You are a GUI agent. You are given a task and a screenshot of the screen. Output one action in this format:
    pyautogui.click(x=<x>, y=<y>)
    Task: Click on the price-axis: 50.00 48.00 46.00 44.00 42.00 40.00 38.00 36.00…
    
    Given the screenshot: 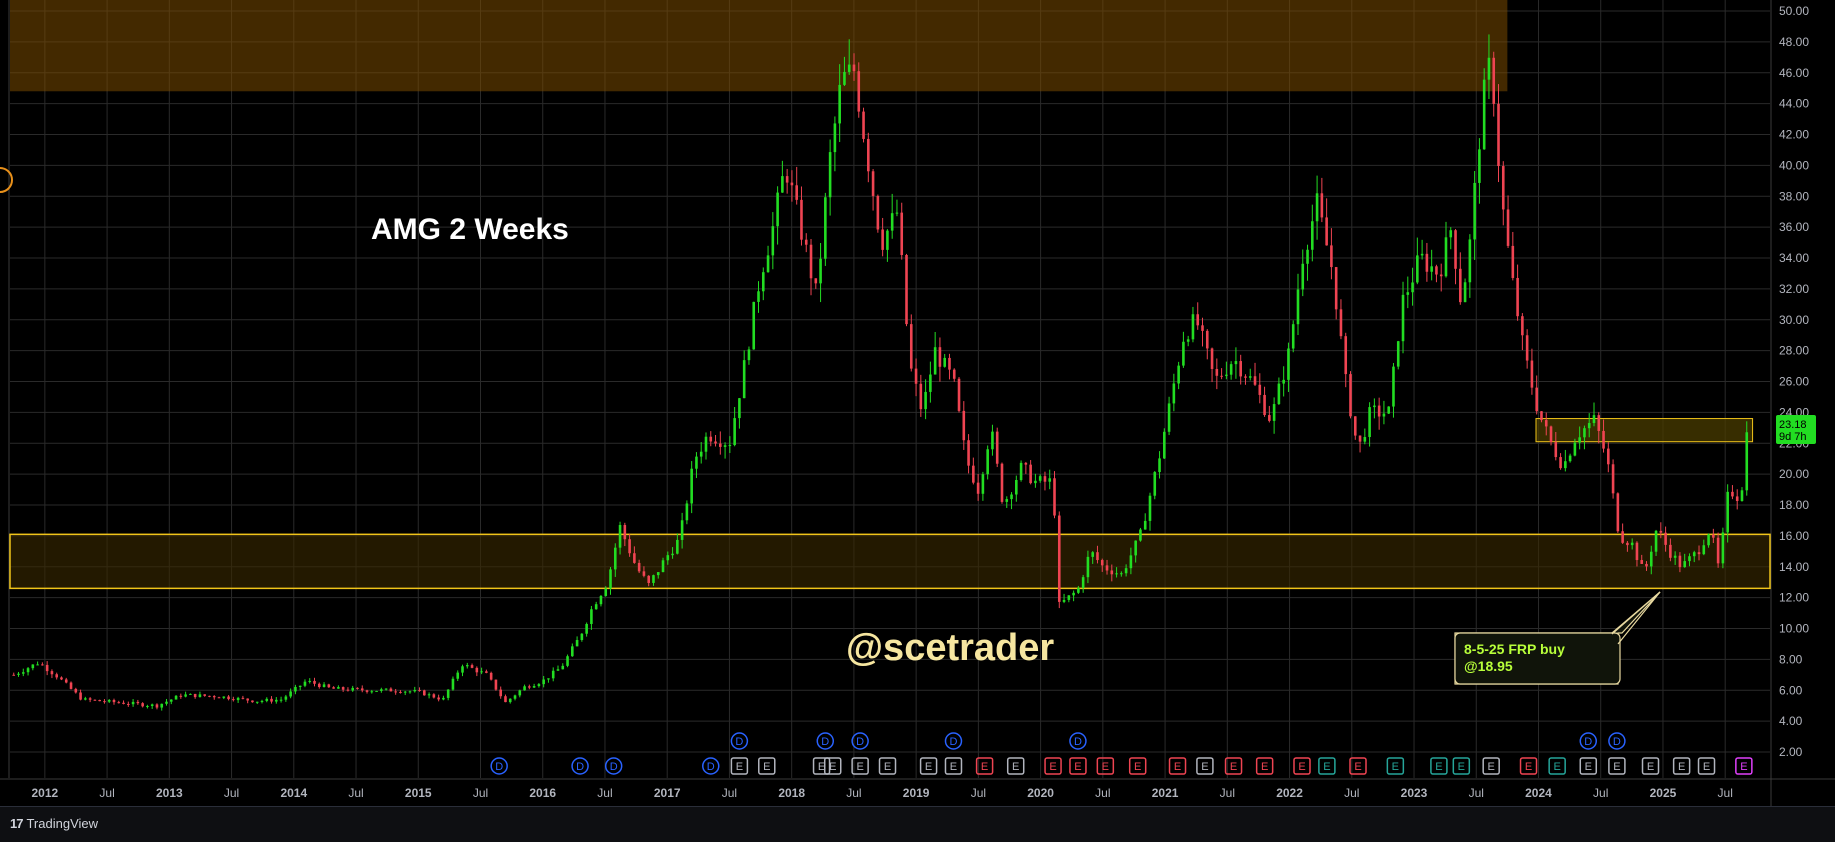 What is the action you would take?
    pyautogui.click(x=1796, y=381)
    